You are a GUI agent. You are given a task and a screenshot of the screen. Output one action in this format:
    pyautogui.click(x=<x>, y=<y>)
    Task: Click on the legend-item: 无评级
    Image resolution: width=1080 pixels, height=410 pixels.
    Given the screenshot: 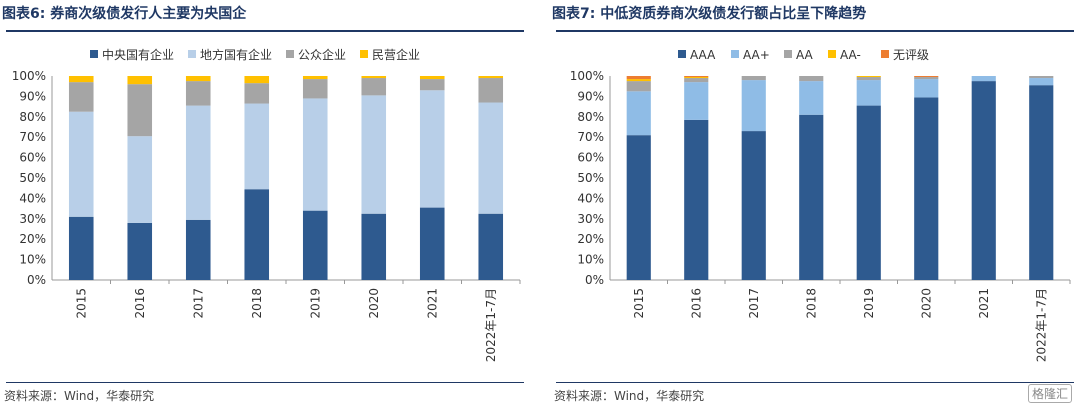 What is the action you would take?
    pyautogui.click(x=905, y=55)
    